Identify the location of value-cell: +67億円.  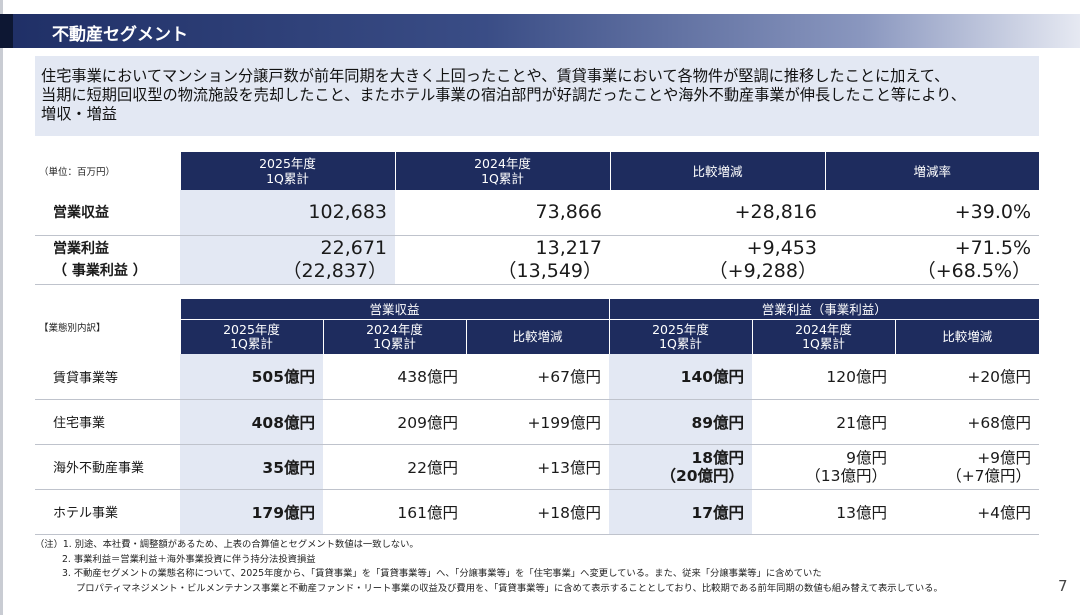
(538, 377).